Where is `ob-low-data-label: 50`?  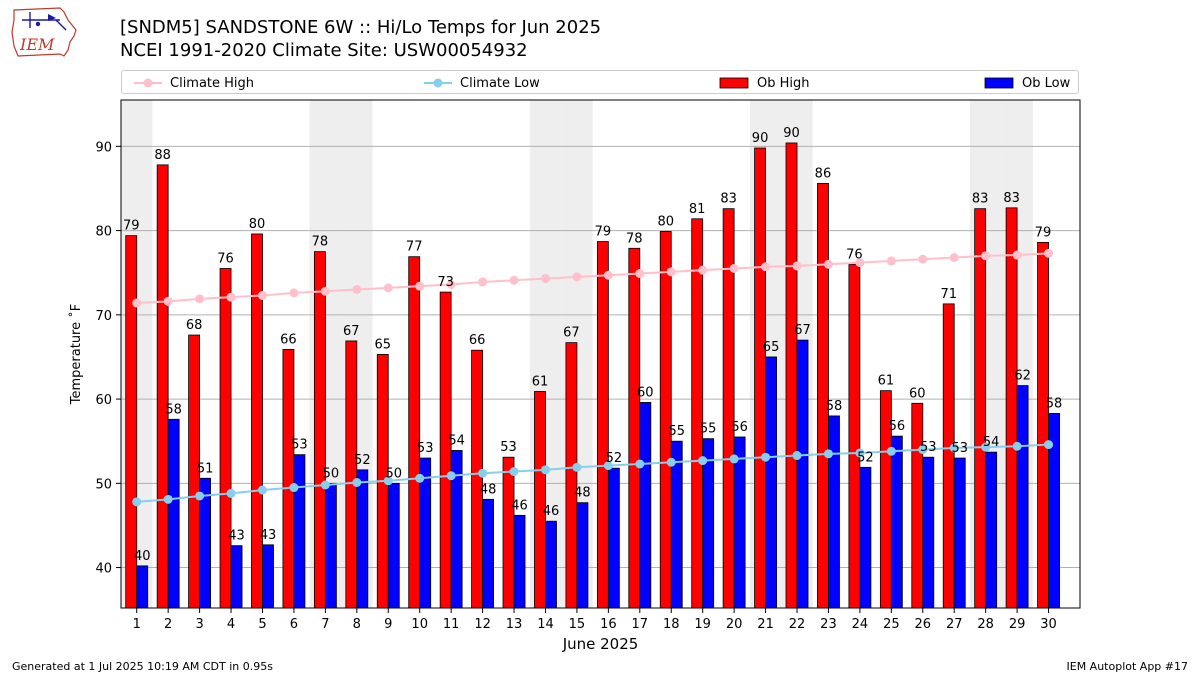
ob-low-data-label: 50 is located at coordinates (393, 473).